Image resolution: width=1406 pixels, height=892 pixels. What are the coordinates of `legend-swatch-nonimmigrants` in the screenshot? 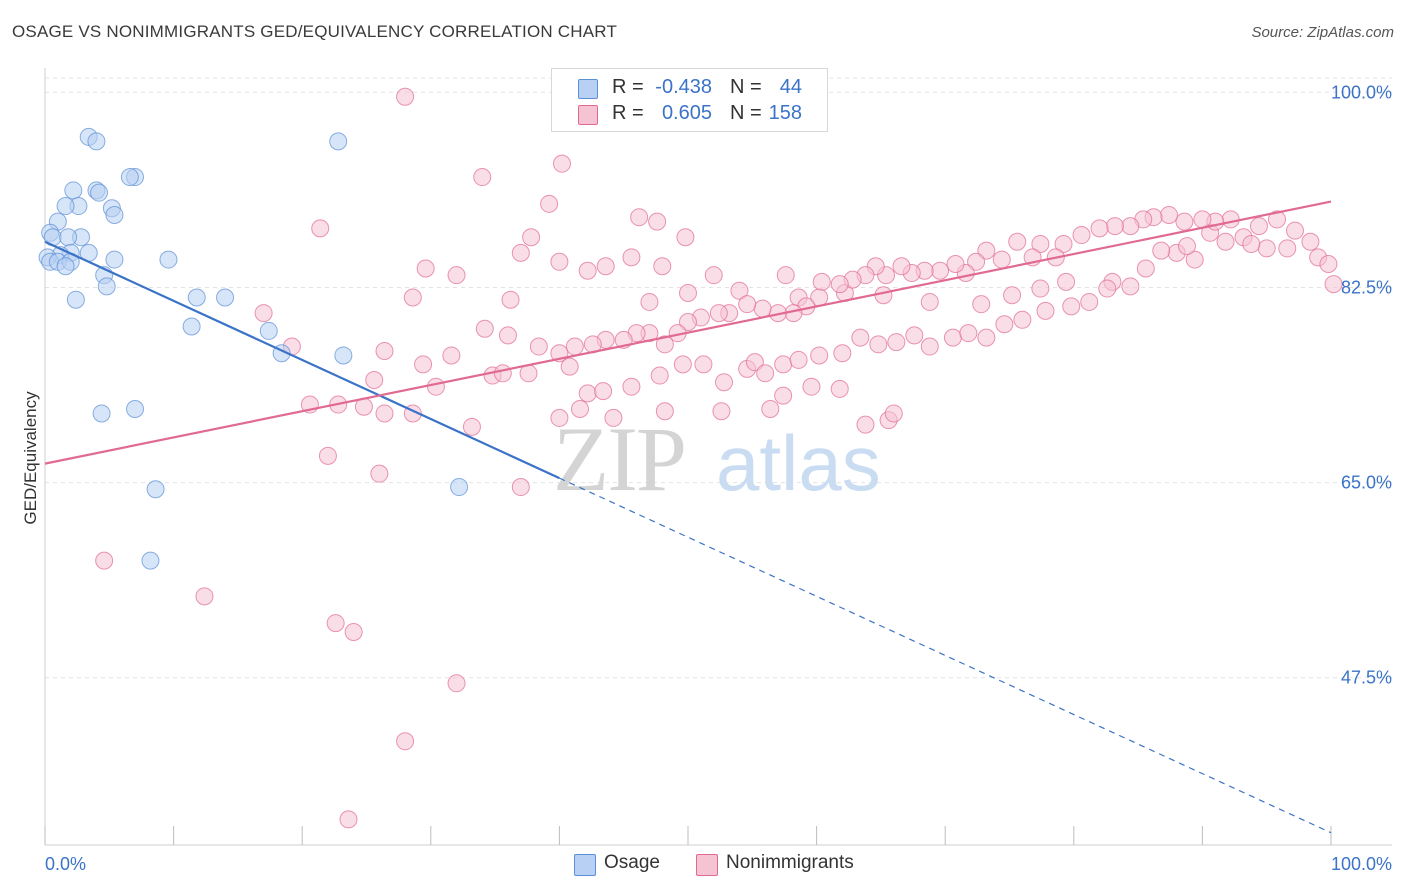 It's located at (588, 115).